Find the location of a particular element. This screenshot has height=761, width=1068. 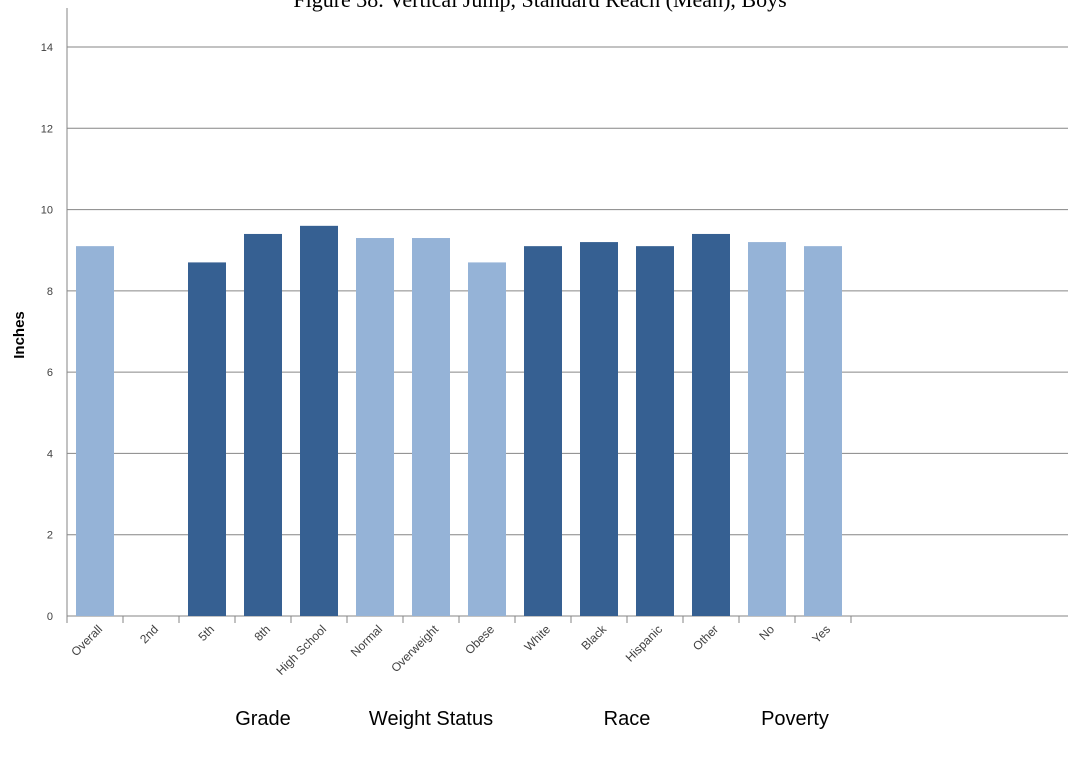

y-tick-label: 8 is located at coordinates (50, 292).